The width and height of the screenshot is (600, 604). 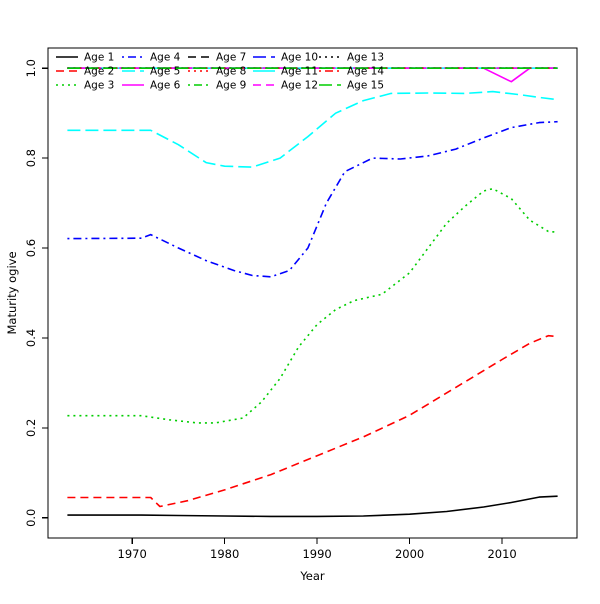 I want to click on legend-label-age-3: Age 3, so click(x=99, y=86).